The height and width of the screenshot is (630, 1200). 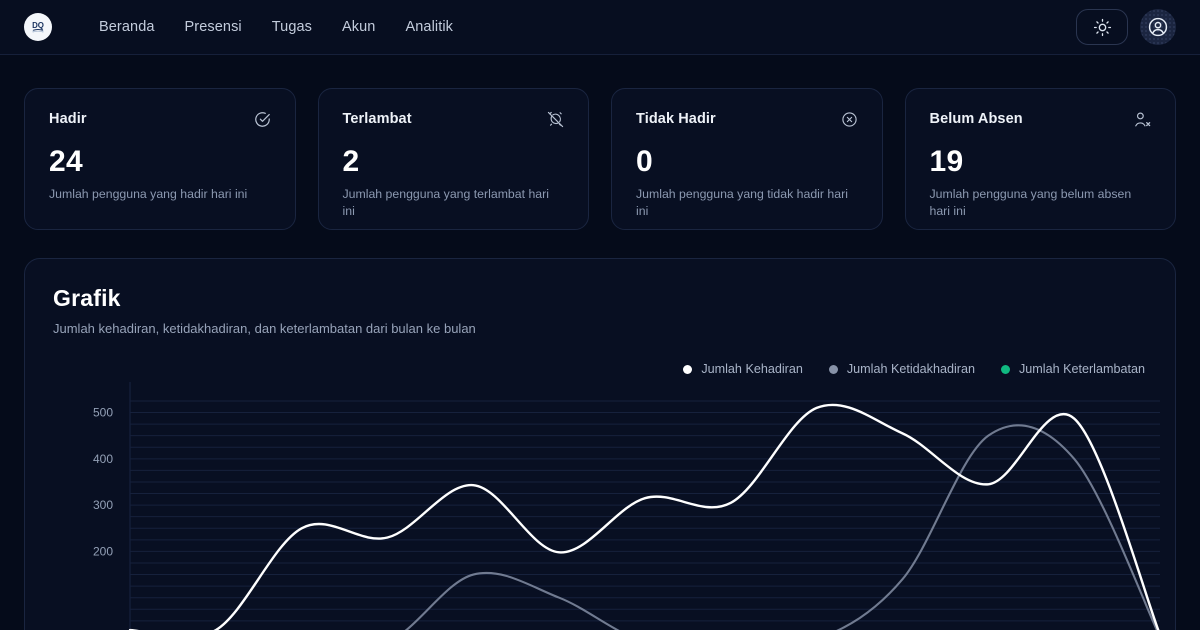 I want to click on theme-toggle-button, so click(x=1102, y=27).